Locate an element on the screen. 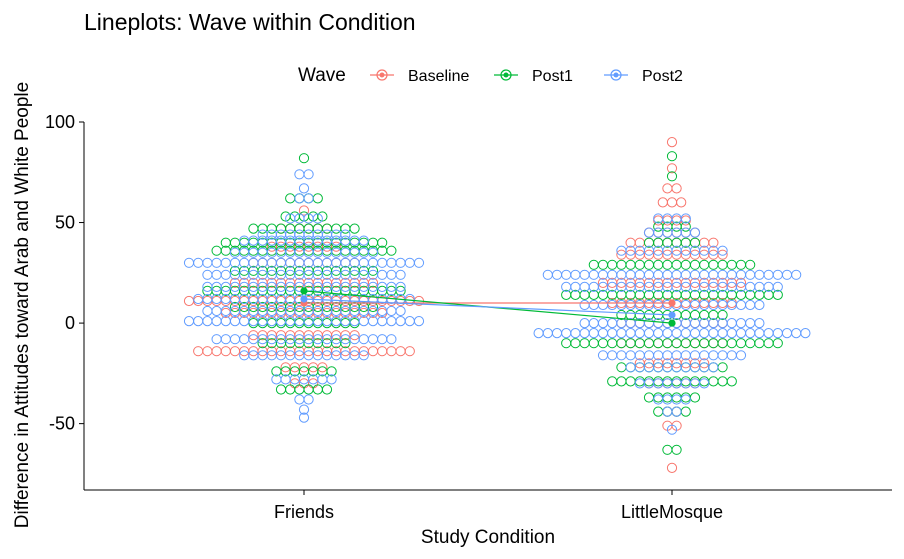  legend-dot-baseline is located at coordinates (382, 75).